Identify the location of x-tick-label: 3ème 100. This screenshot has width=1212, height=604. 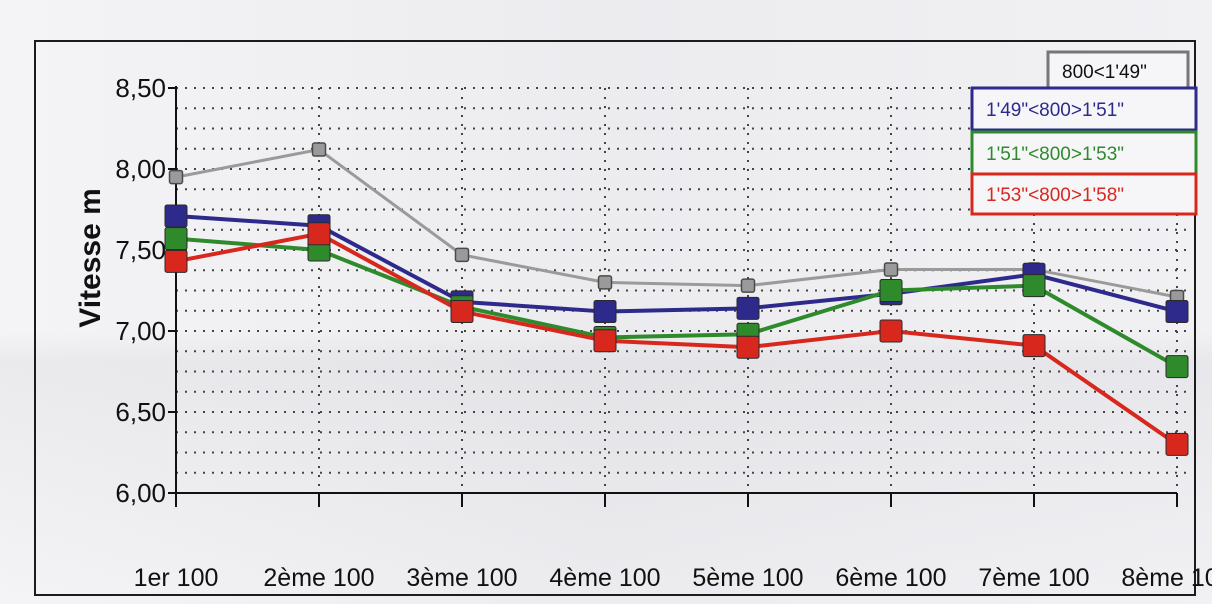
(461, 578).